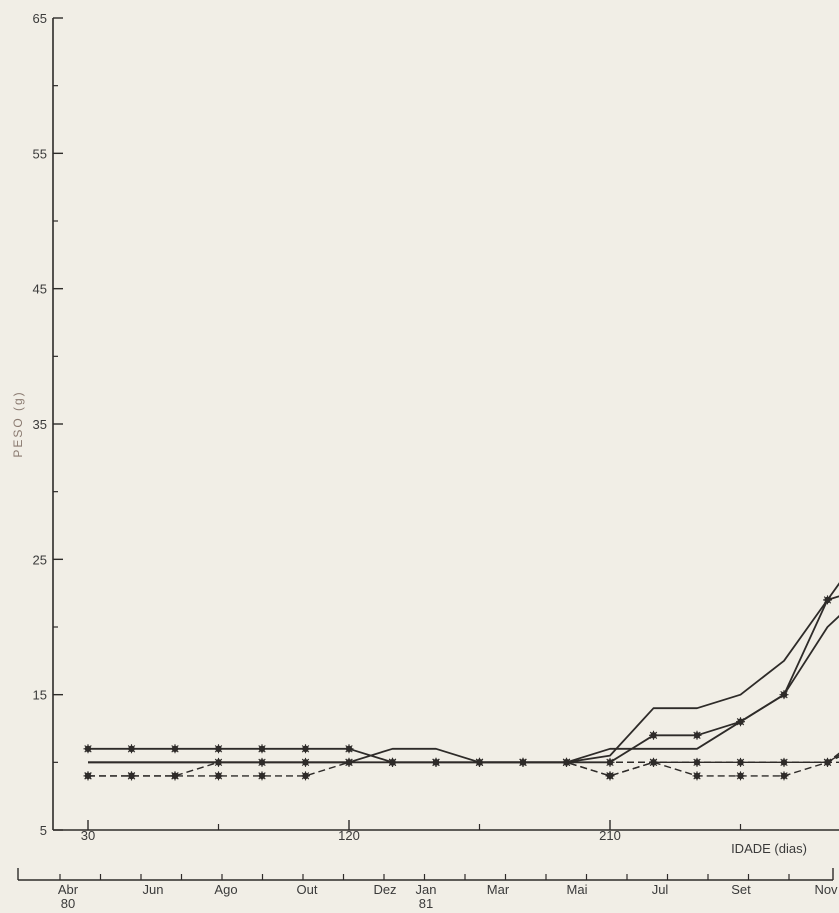 Image resolution: width=839 pixels, height=913 pixels. I want to click on month-label: Jun, so click(153, 889).